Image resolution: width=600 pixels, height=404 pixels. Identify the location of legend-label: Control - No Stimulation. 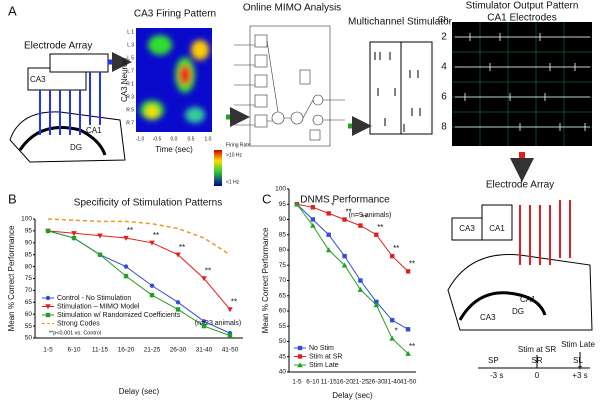
(94, 298).